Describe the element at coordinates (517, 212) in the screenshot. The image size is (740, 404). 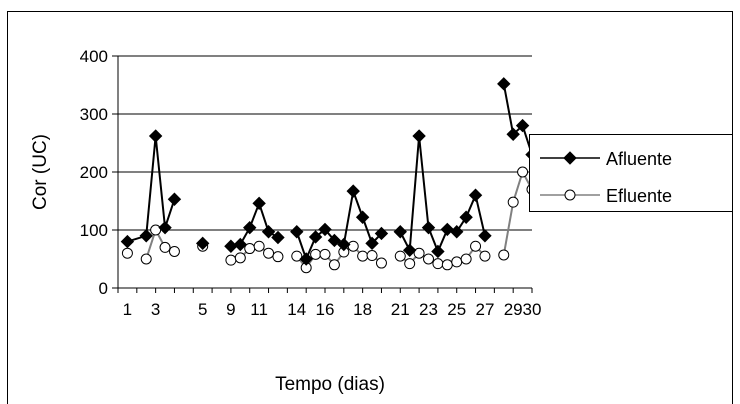
I see `efluente-line` at that location.